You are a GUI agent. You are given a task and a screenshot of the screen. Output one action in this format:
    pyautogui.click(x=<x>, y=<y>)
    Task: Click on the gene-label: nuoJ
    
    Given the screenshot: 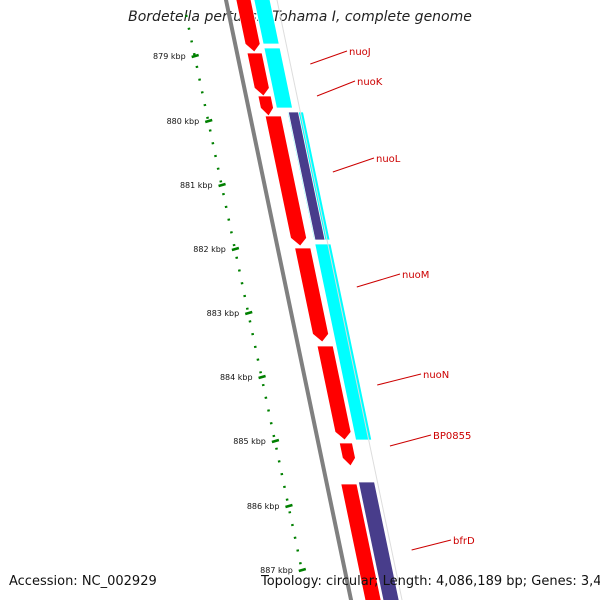 What is the action you would take?
    pyautogui.click(x=360, y=52)
    